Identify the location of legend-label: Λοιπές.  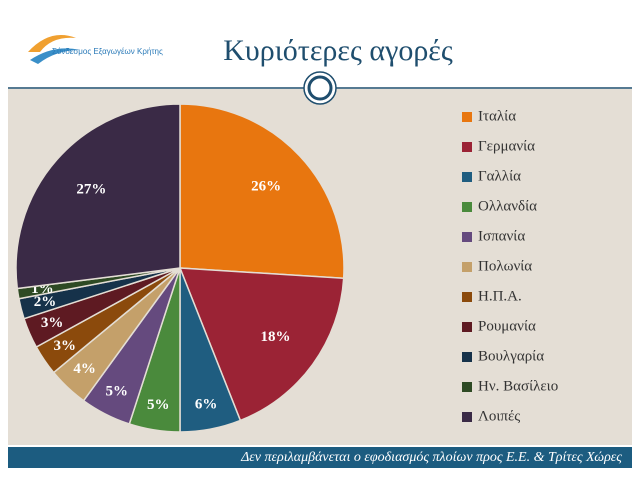
(499, 416).